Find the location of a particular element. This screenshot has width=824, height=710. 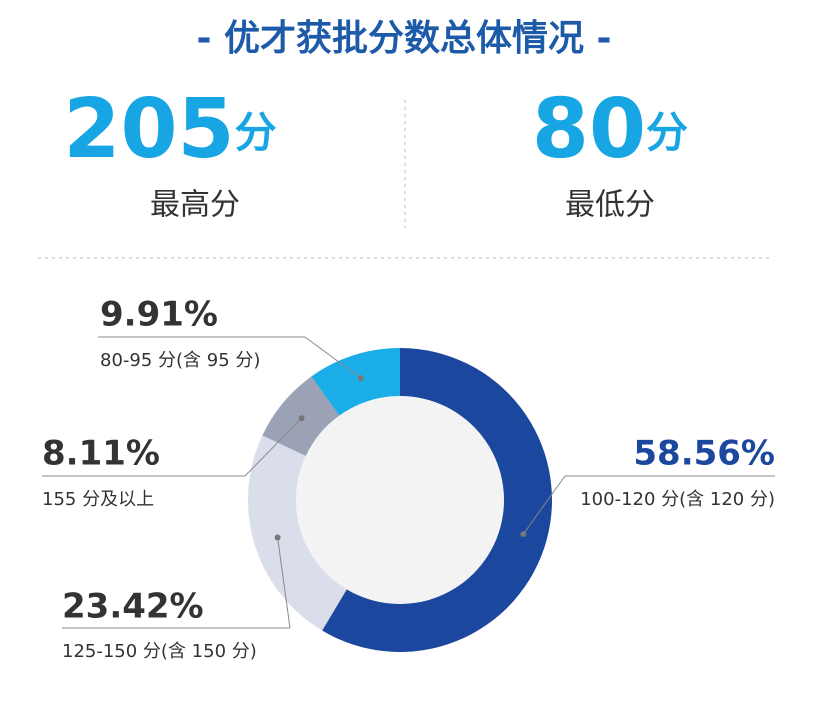

category-label: 100-120 分(含 120 分) is located at coordinates (677, 499).